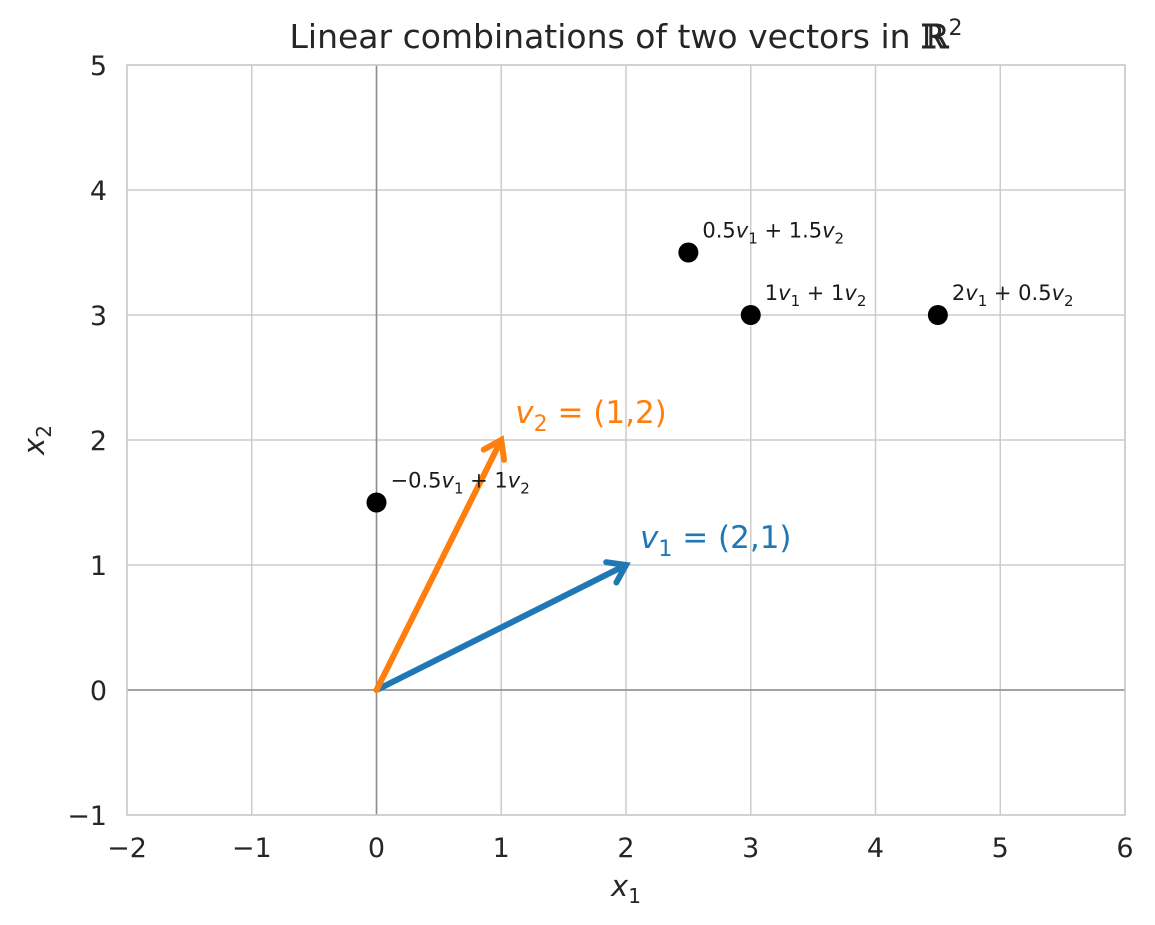 This screenshot has width=1155, height=925. I want to click on y-tick-label: 1, so click(98, 566).